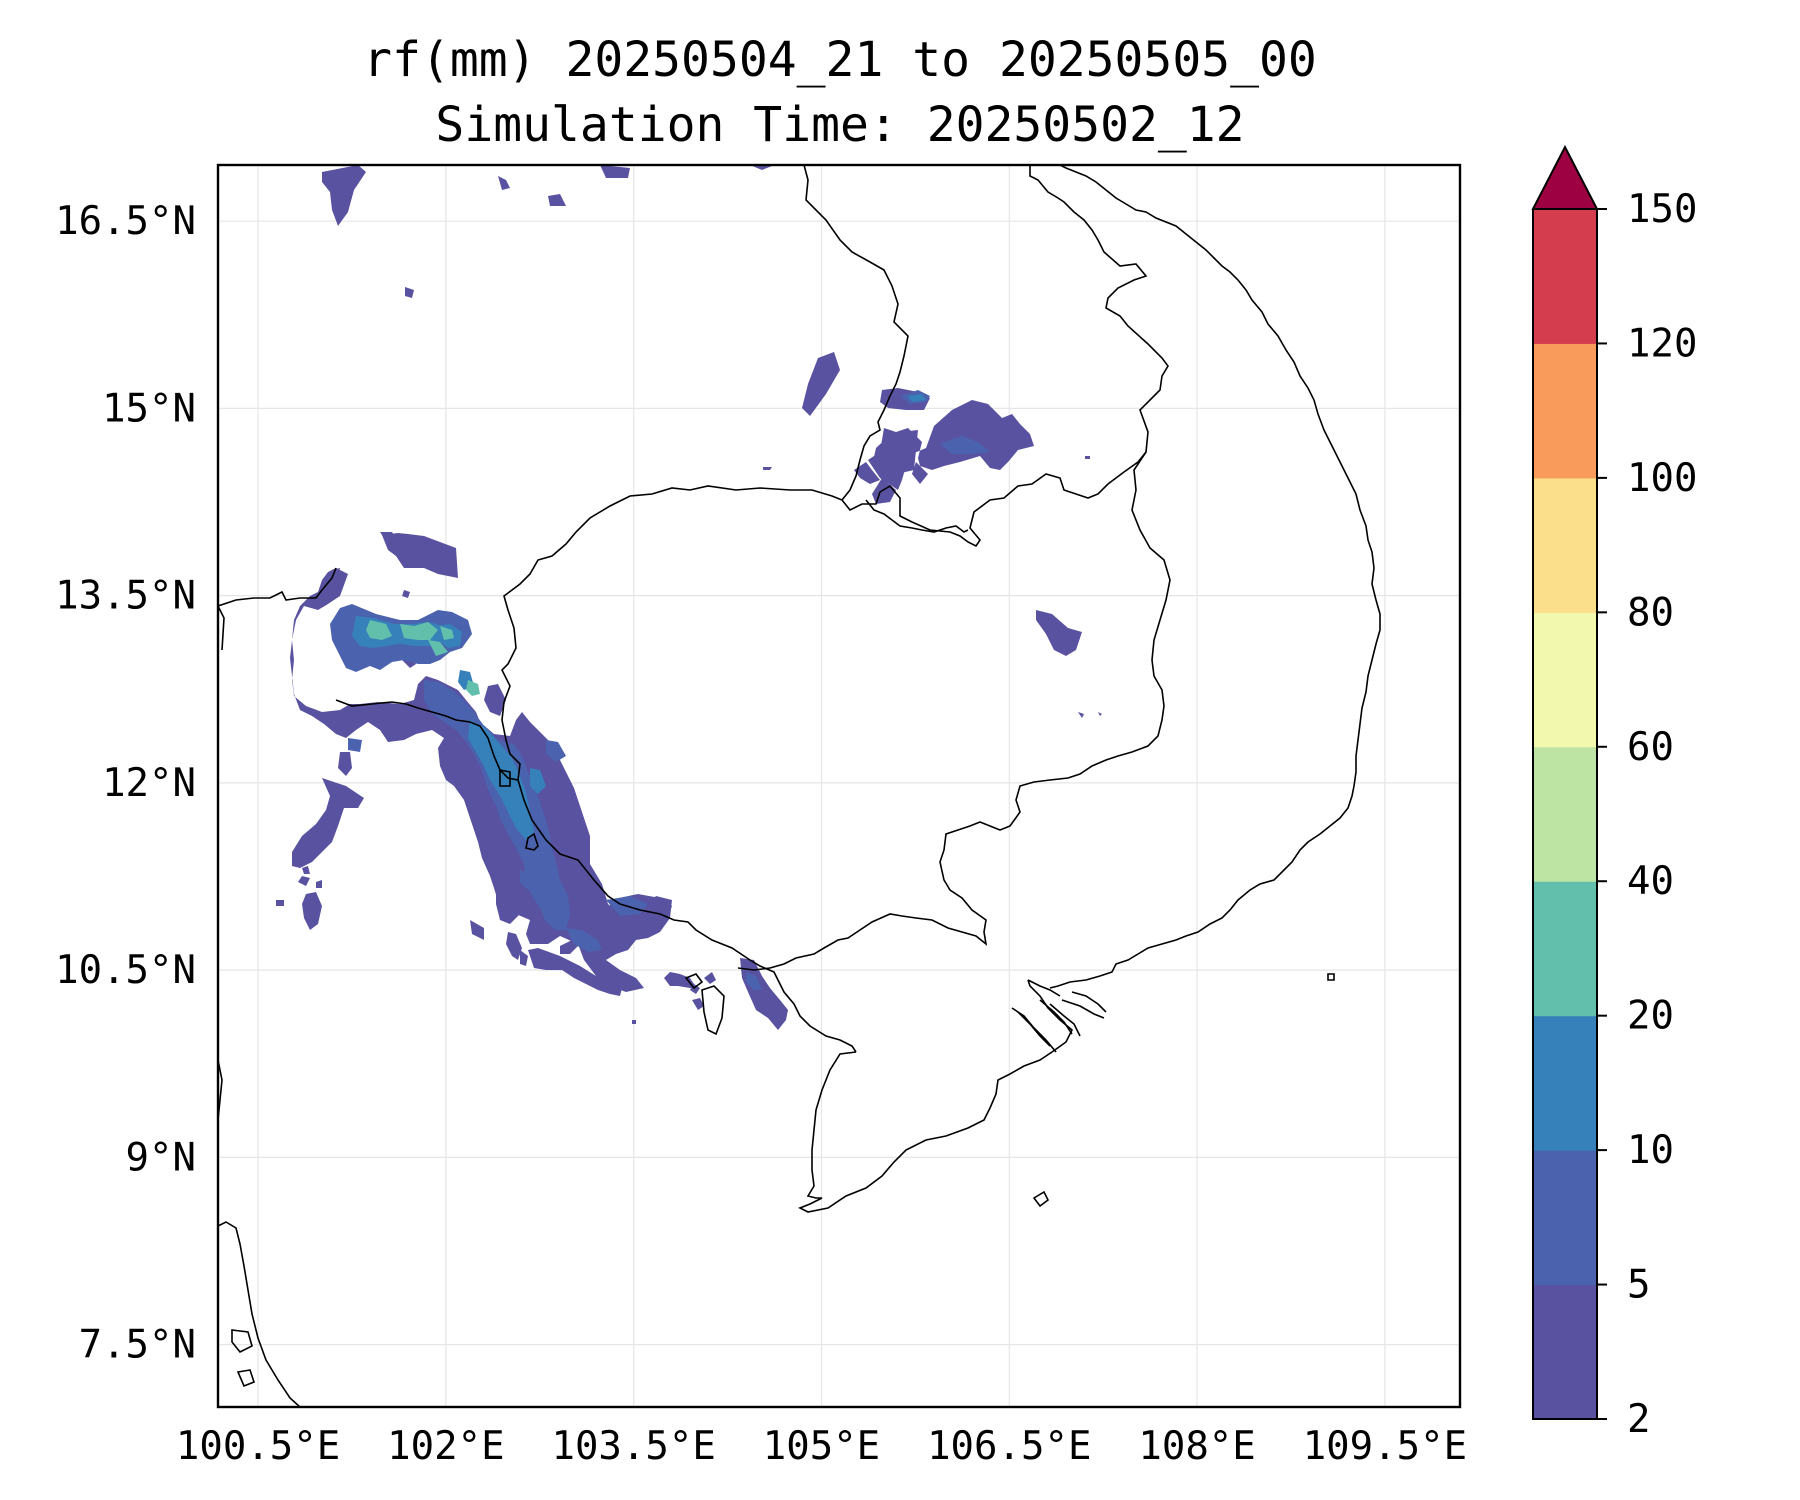  What do you see at coordinates (1638, 1419) in the screenshot?
I see `colorbar-tick-label: 2` at bounding box center [1638, 1419].